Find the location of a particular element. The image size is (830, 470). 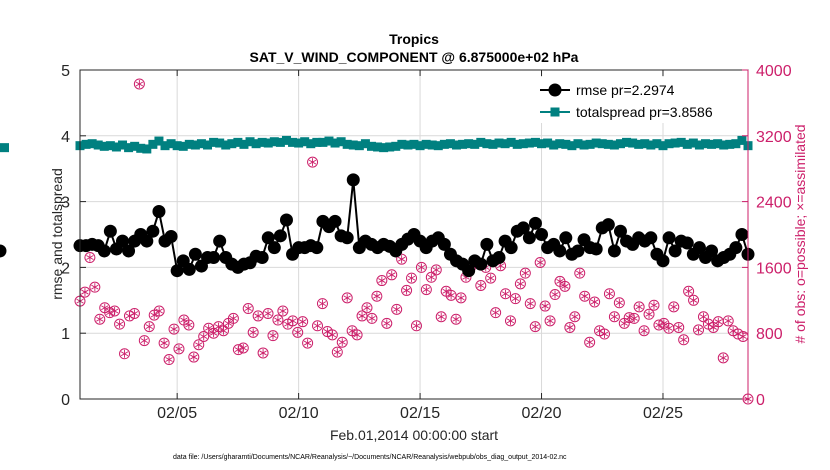

x-tick-label-2: 02/15 is located at coordinates (420, 413).